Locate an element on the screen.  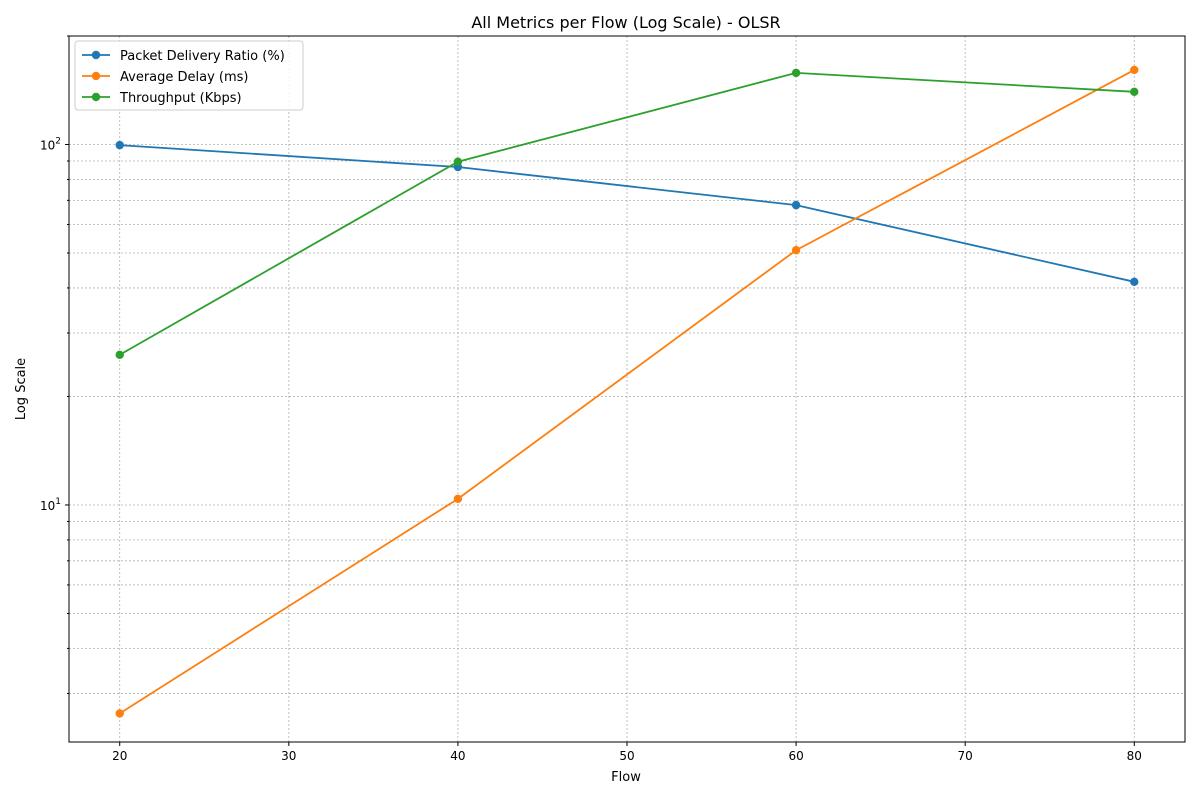
x-tick-label: 20 is located at coordinates (119, 756).